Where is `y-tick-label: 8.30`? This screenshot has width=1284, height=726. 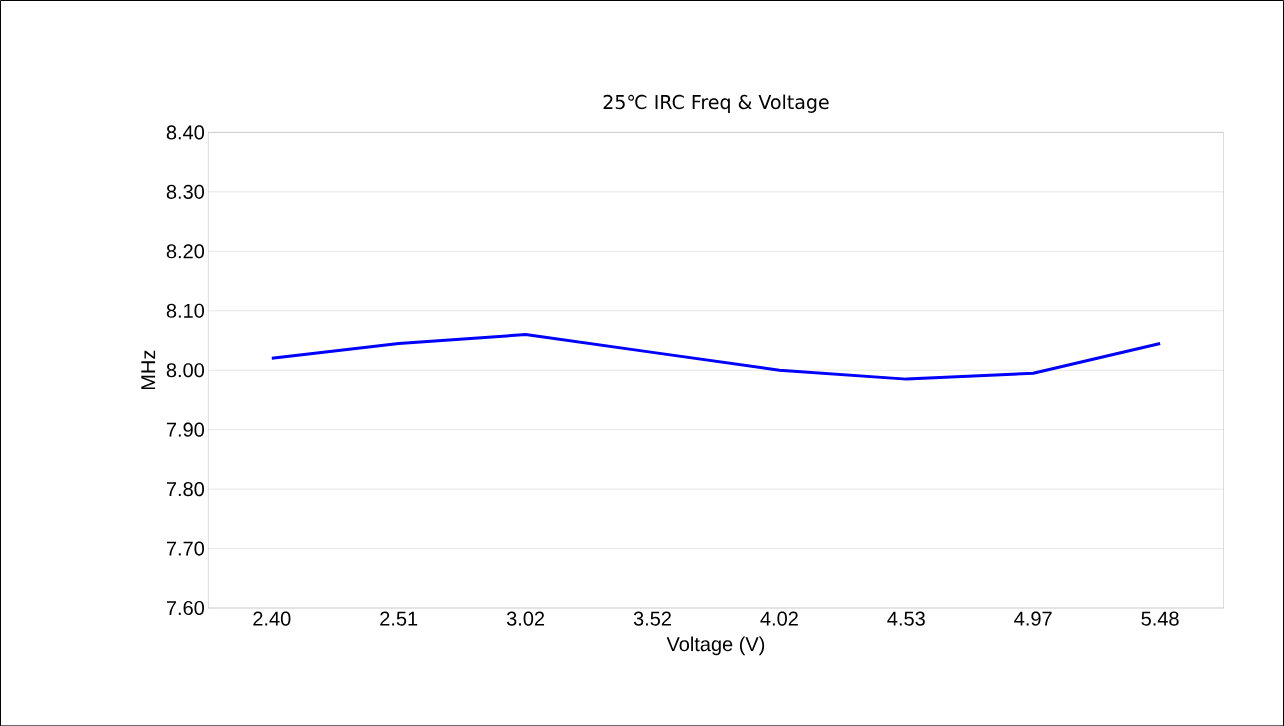
y-tick-label: 8.30 is located at coordinates (185, 191).